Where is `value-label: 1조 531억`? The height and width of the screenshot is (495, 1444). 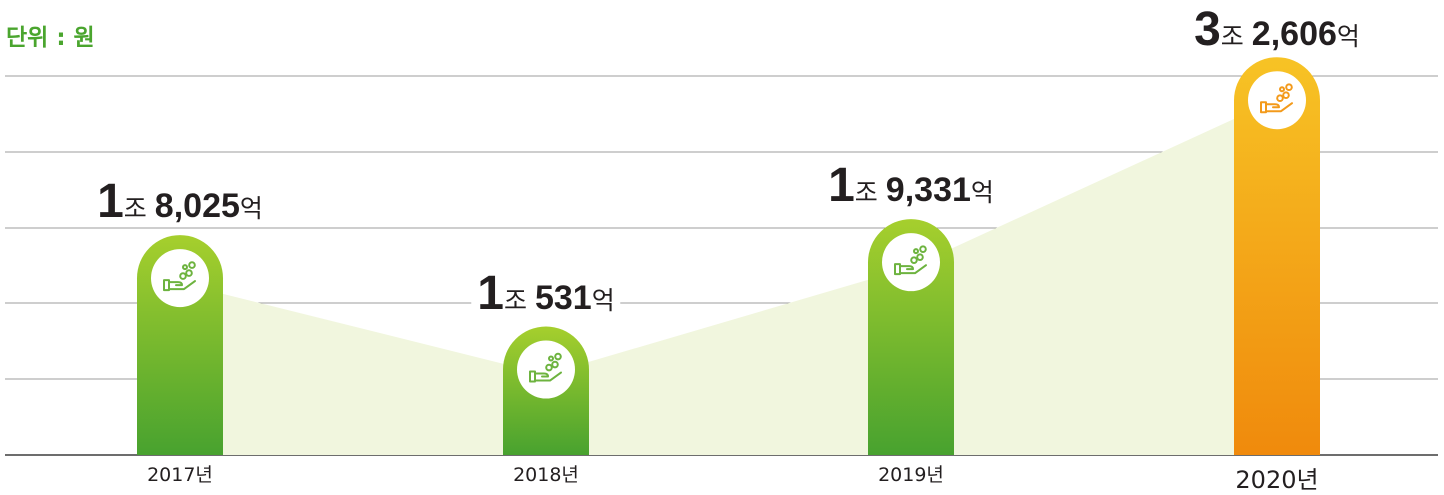
value-label: 1조 531억 is located at coordinates (546, 293).